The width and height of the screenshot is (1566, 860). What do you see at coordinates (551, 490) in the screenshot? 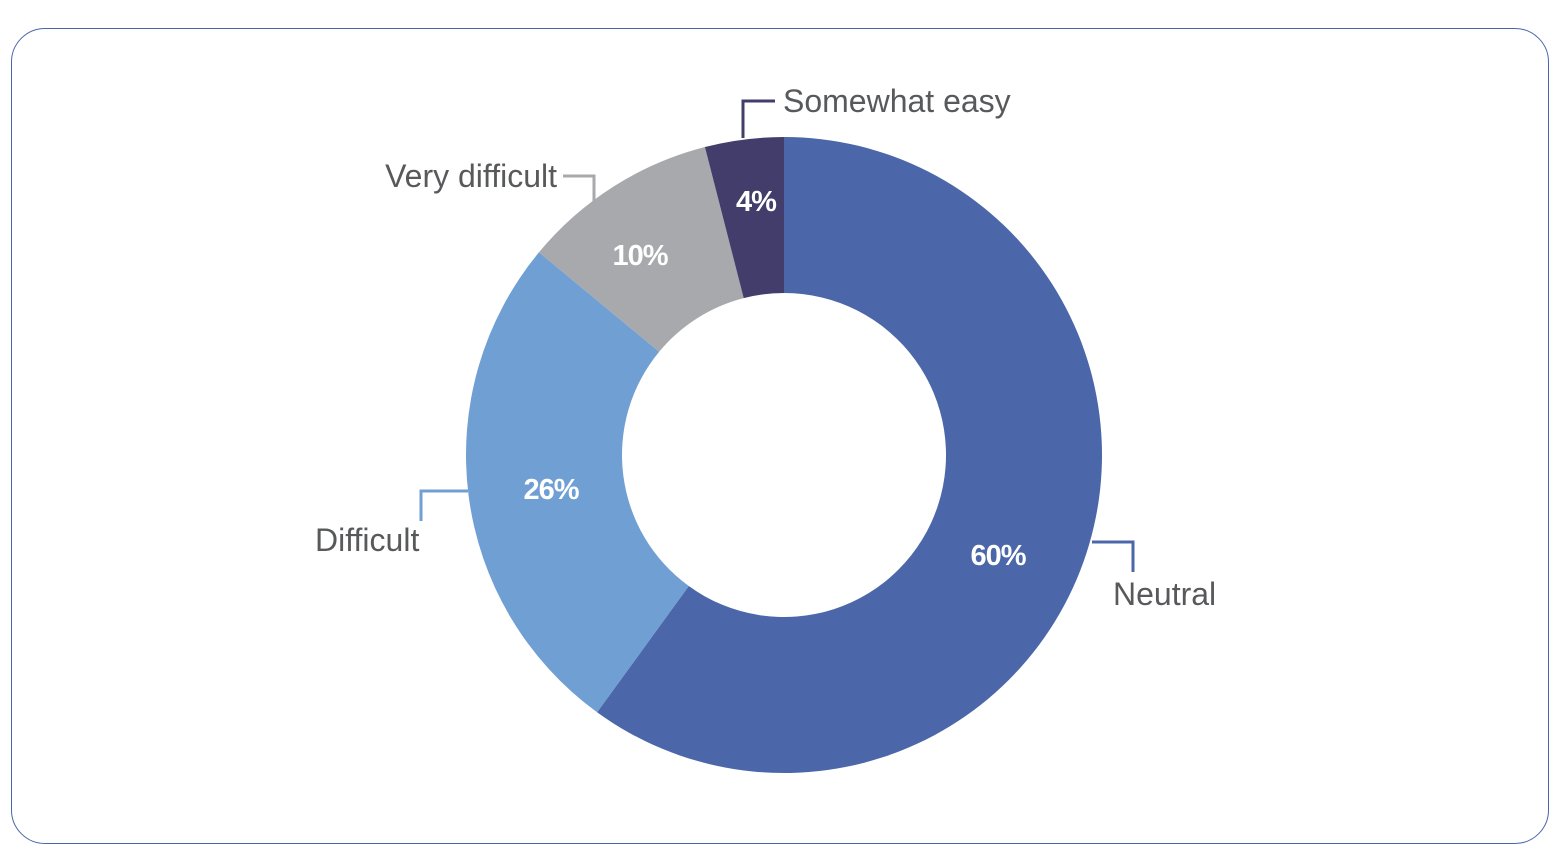
I see `value-label-difficult: 26%` at bounding box center [551, 490].